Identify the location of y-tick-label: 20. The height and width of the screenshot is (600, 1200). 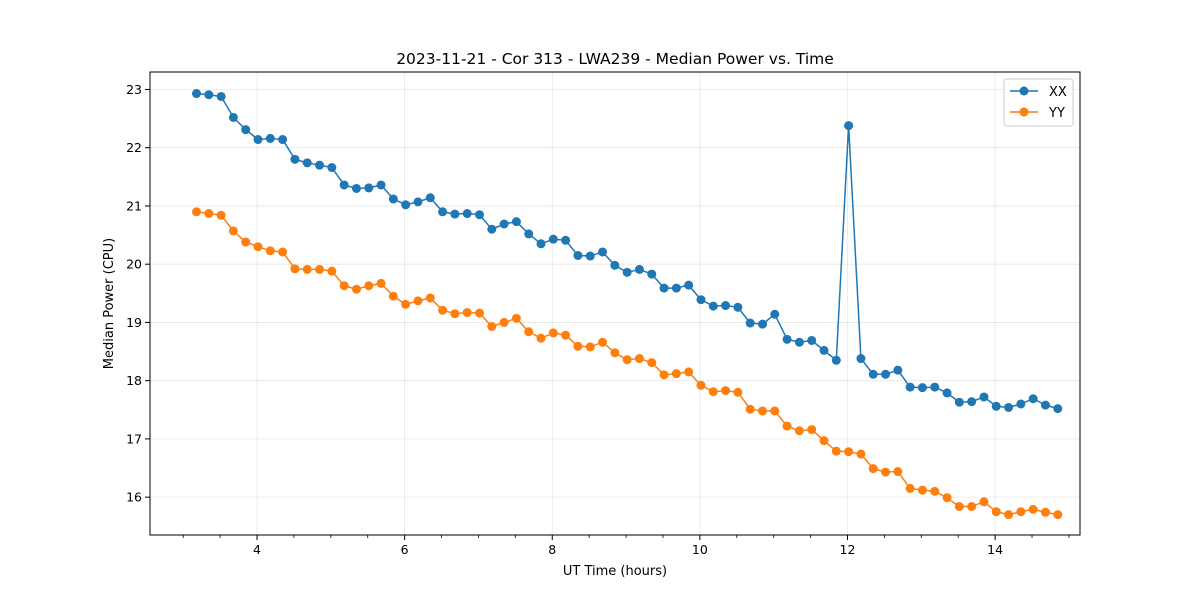
(134, 264).